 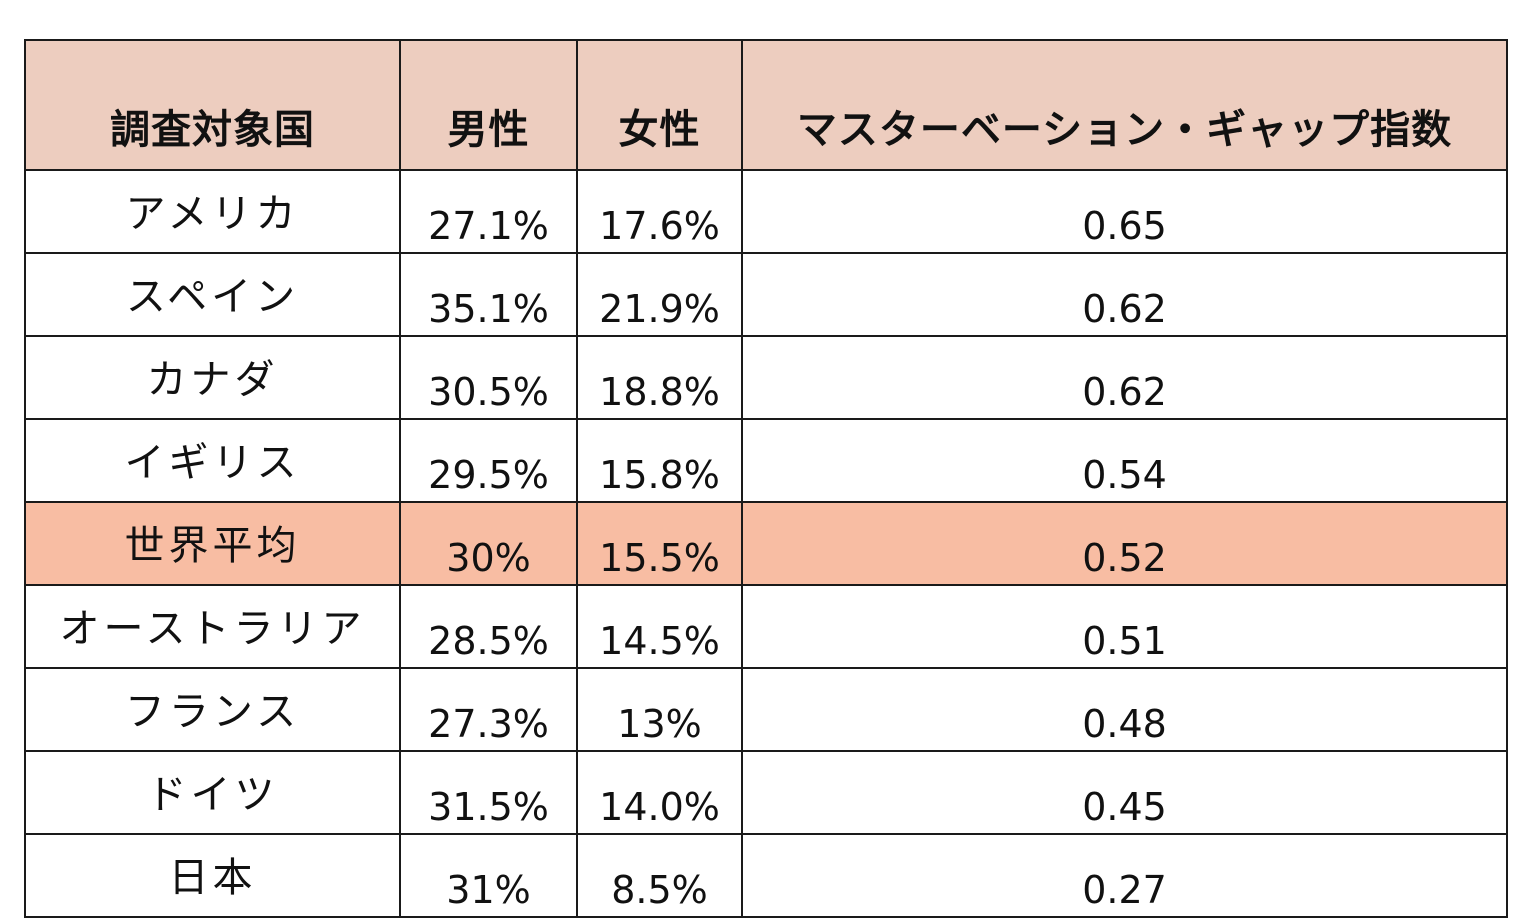 What do you see at coordinates (488, 460) in the screenshot?
I see `cell-male: 29.5%` at bounding box center [488, 460].